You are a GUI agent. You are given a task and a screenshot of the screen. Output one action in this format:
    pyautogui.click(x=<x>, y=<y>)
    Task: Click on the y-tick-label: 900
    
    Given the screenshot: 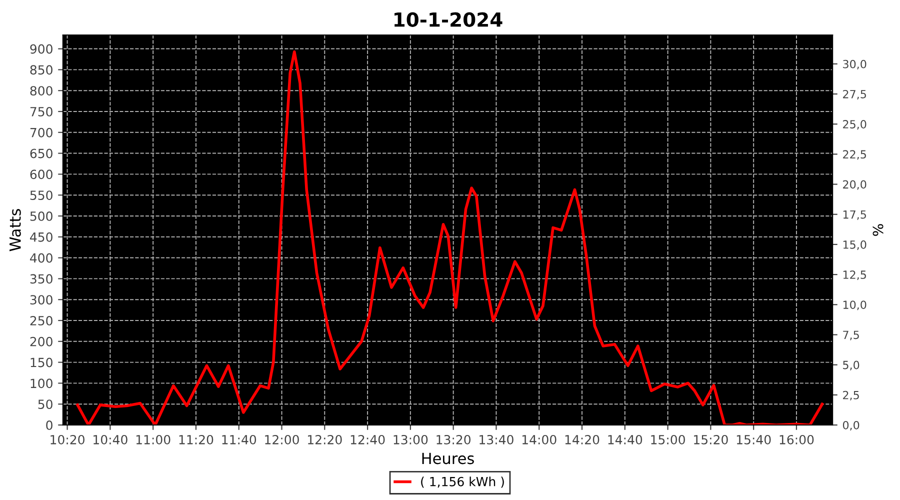 What is the action you would take?
    pyautogui.click(x=41, y=49)
    